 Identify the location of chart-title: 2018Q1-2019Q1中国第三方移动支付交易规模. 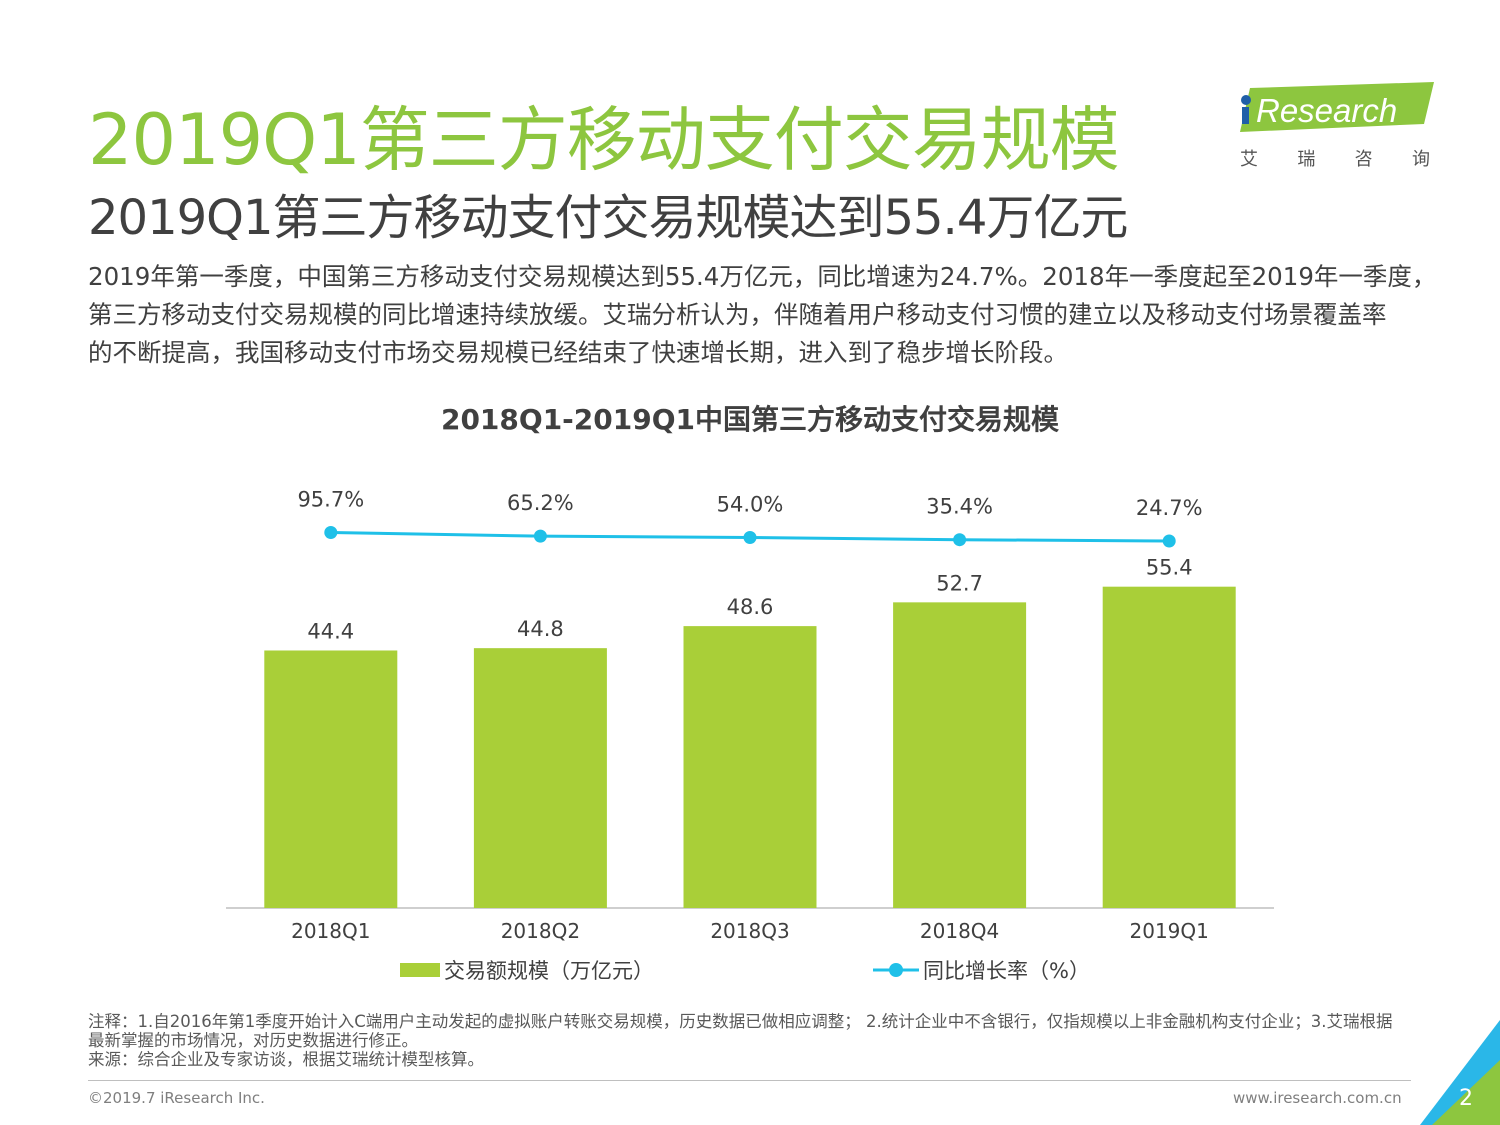
(750, 419).